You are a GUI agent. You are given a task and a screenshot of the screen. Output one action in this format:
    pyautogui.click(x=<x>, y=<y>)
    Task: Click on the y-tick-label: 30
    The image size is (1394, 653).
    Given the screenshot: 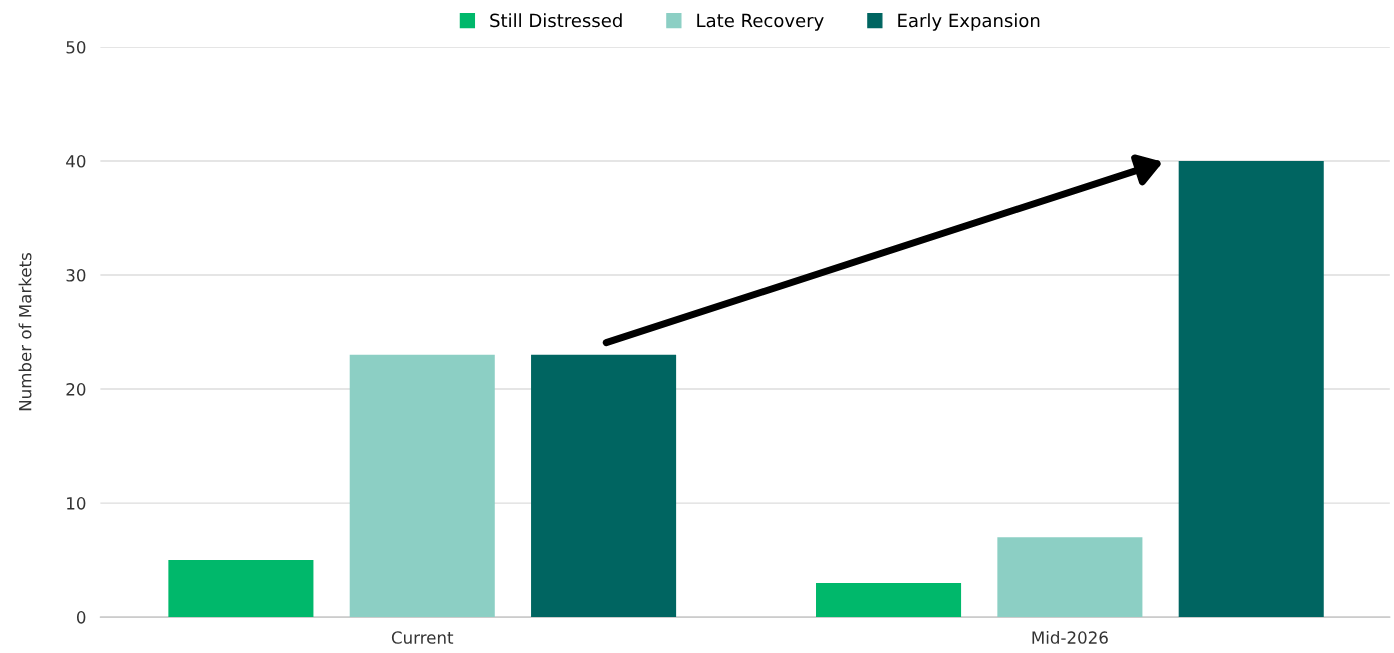 What is the action you would take?
    pyautogui.click(x=76, y=275)
    